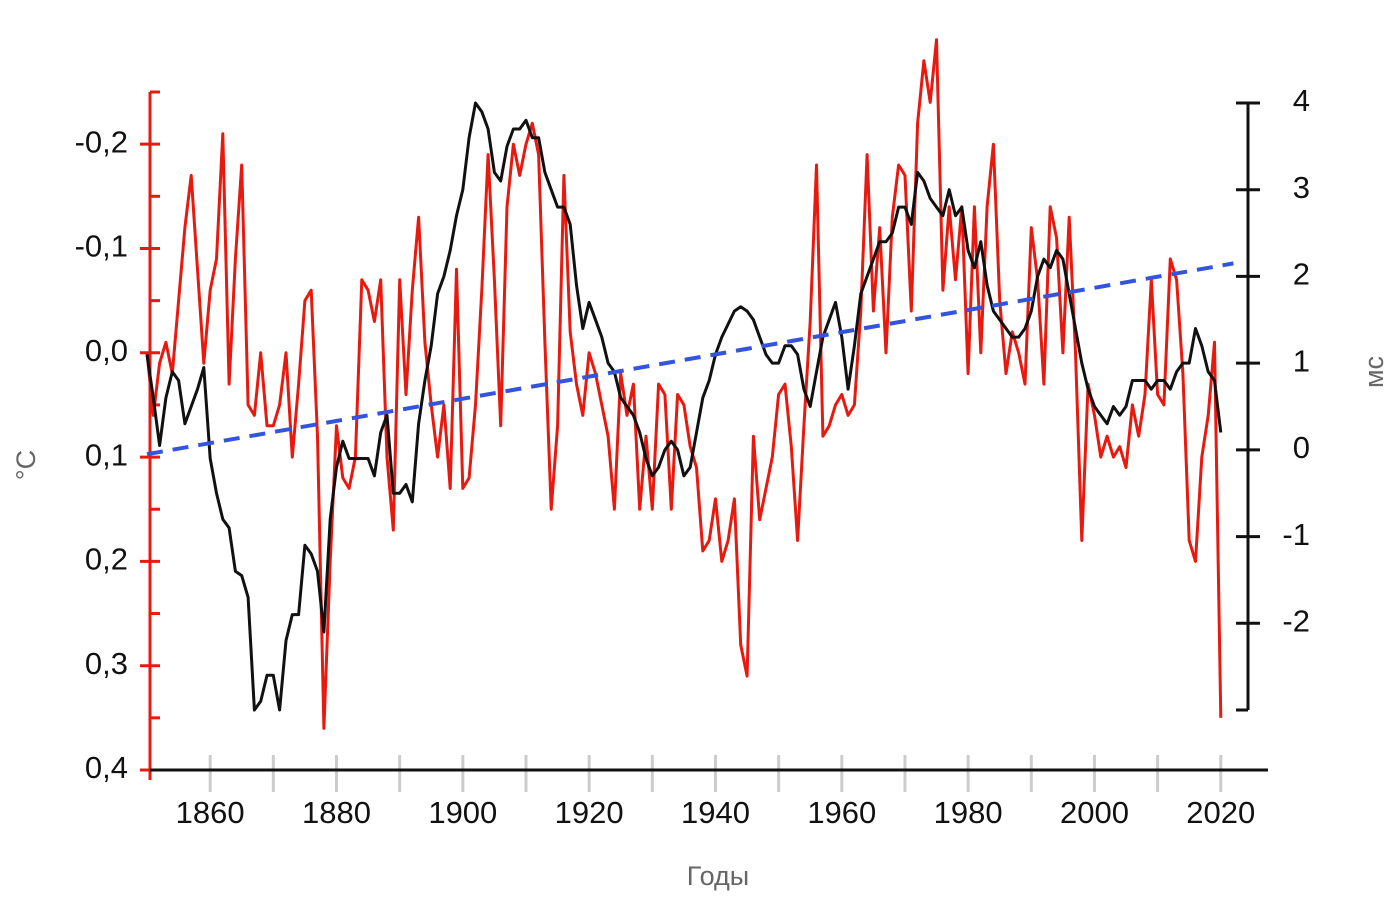 The height and width of the screenshot is (900, 1396). What do you see at coordinates (1296, 620) in the screenshot?
I see `y2-tick-label: -2` at bounding box center [1296, 620].